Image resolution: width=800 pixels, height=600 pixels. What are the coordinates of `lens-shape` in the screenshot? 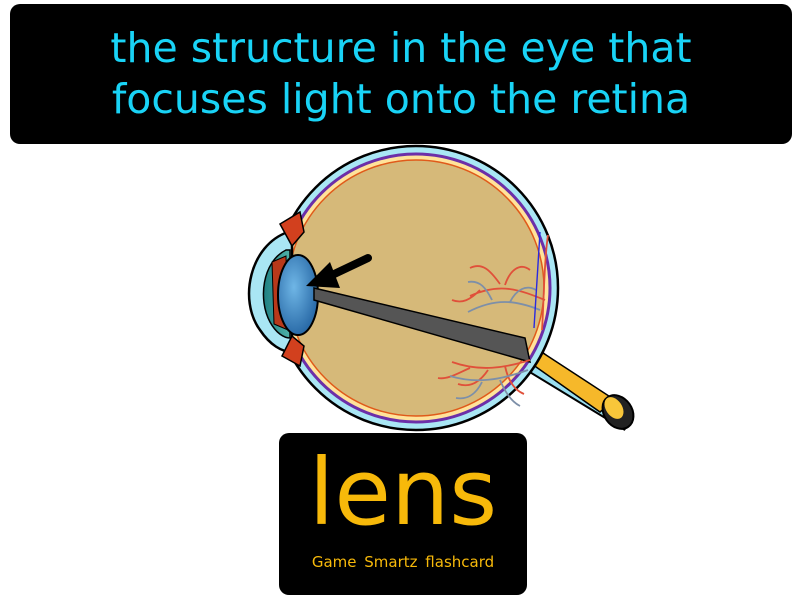 It's located at (298, 295).